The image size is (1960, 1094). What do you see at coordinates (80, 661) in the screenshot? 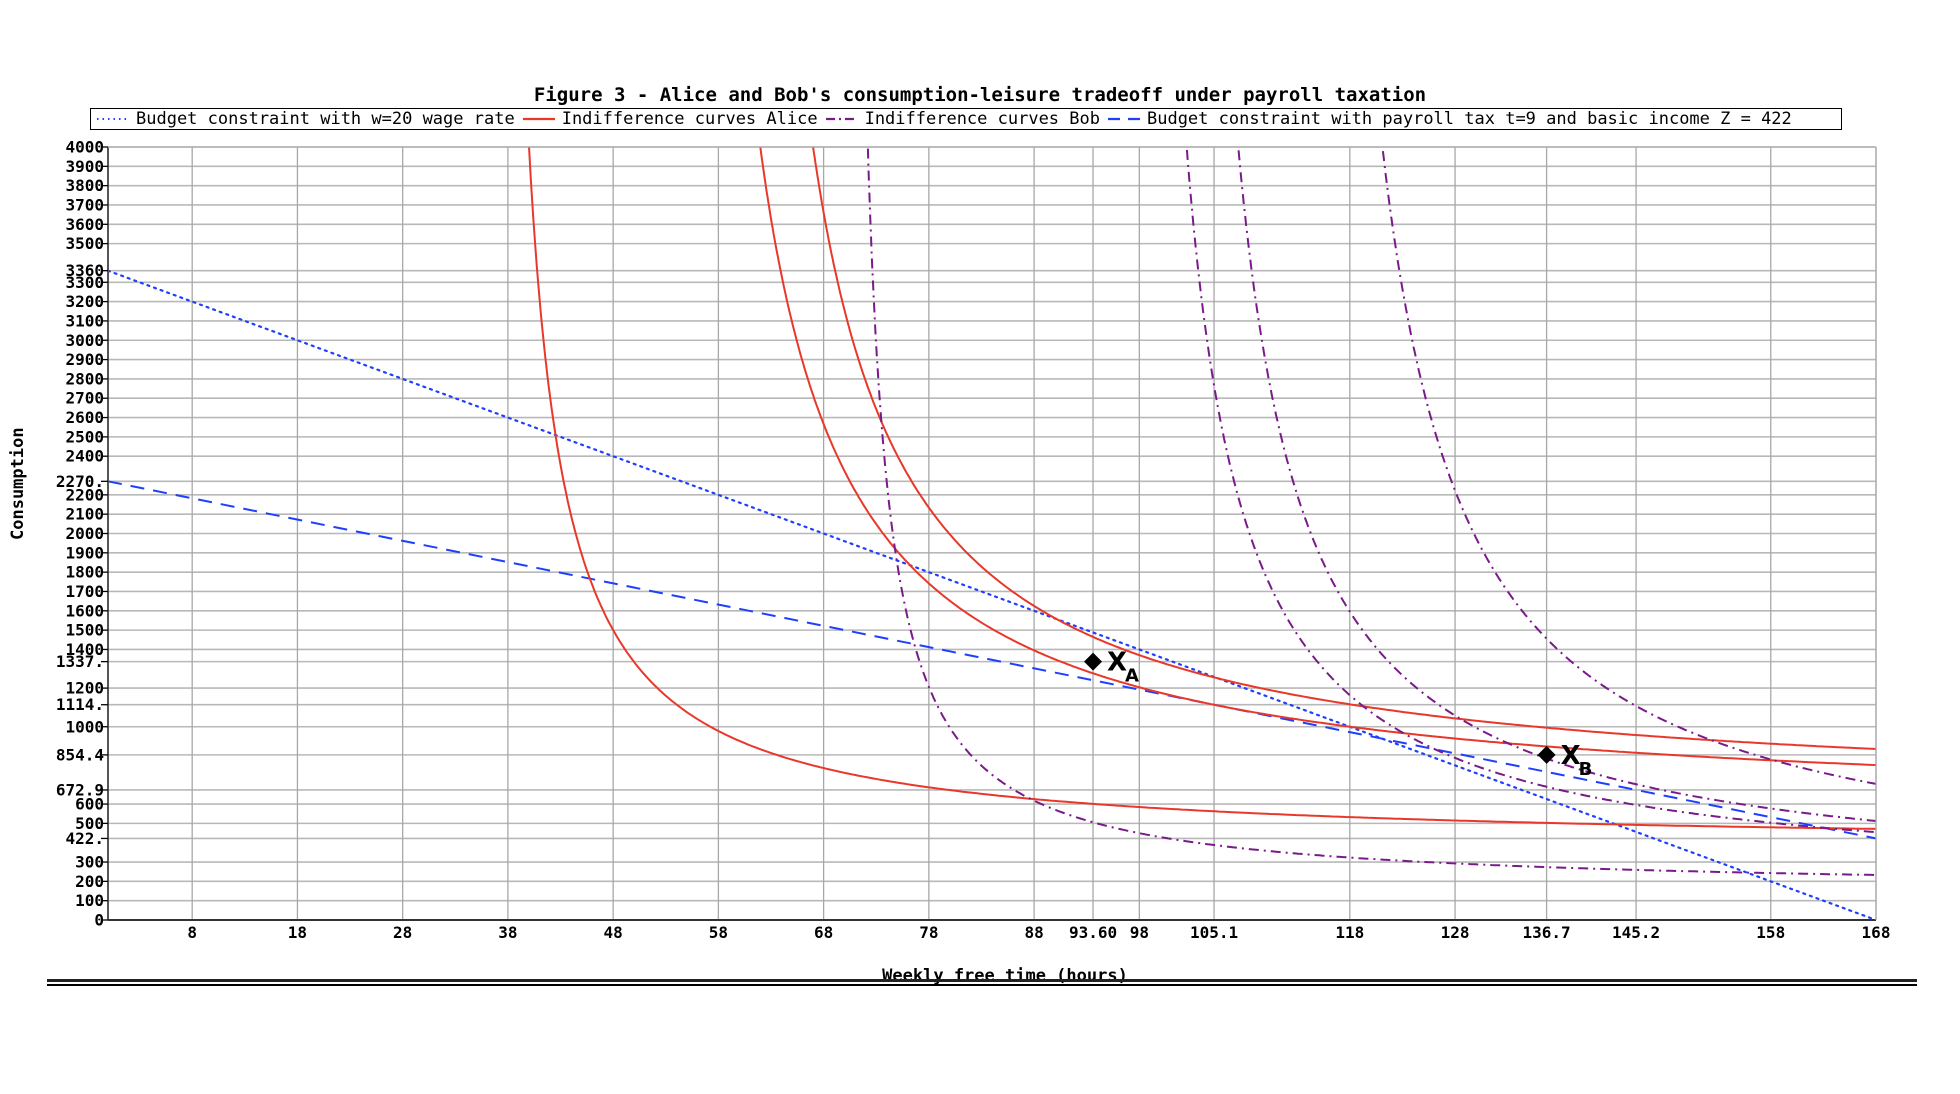
I see `y-tick-label: 1337.` at bounding box center [80, 661].